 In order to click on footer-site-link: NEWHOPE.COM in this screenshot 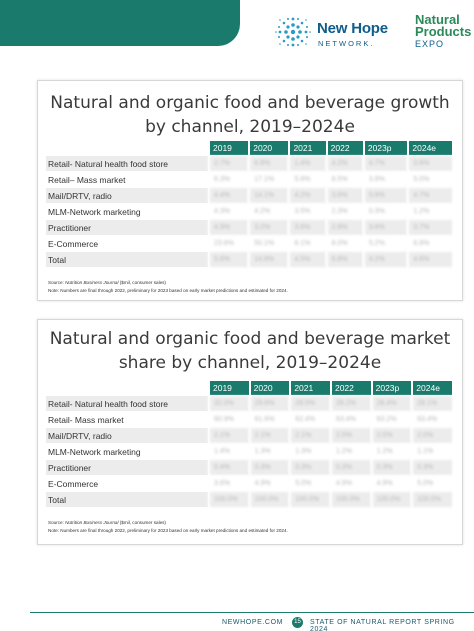, I will do `click(253, 622)`.